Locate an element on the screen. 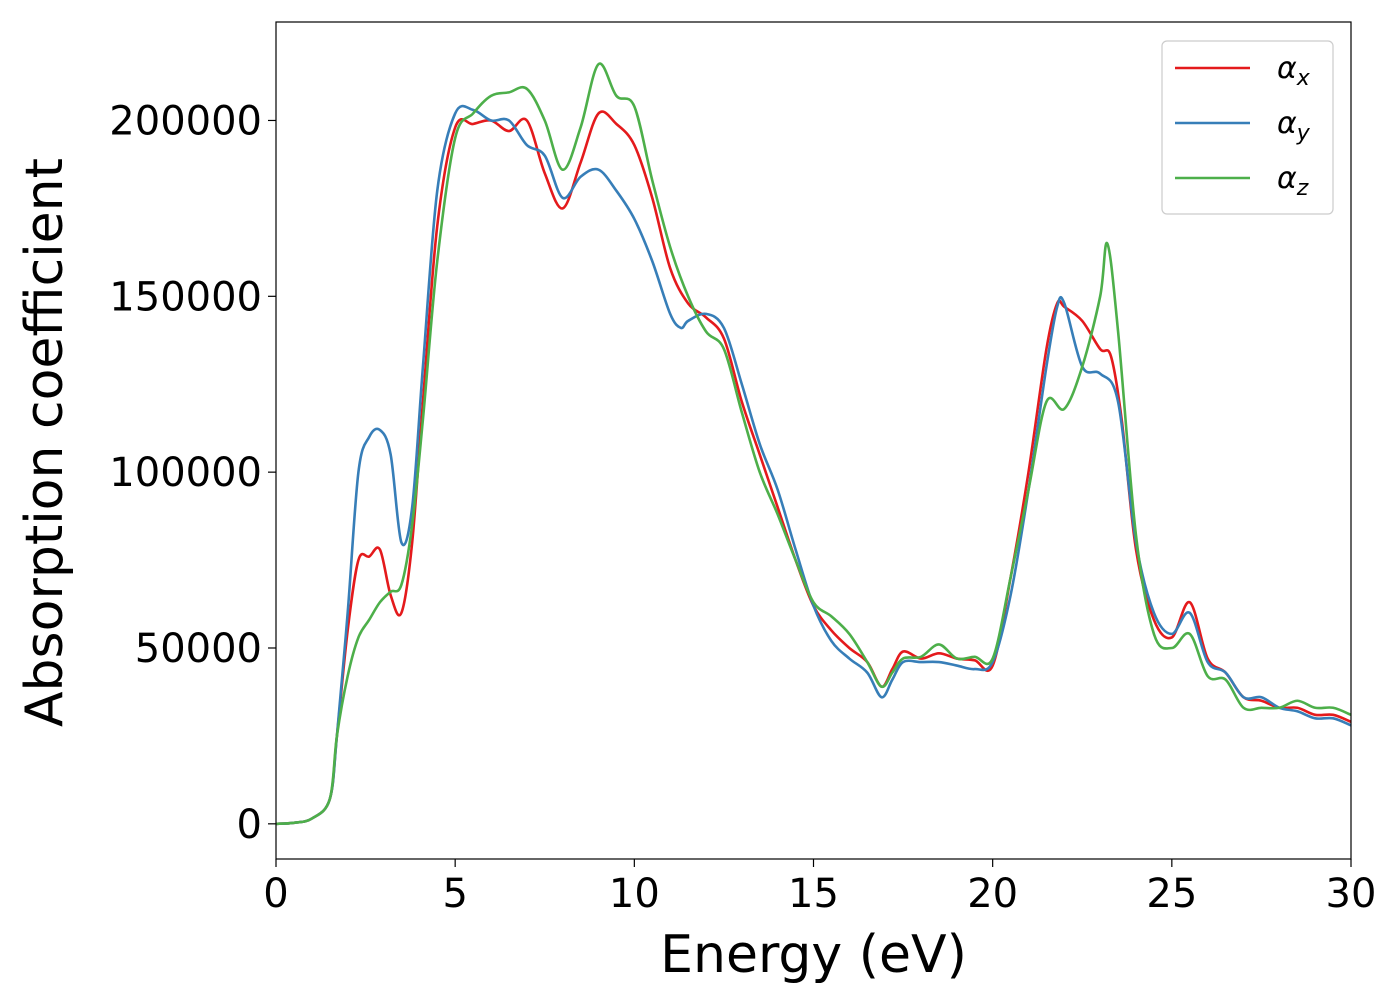 This screenshot has height=1000, width=1400. legend-label-x: αx is located at coordinates (1294, 71).